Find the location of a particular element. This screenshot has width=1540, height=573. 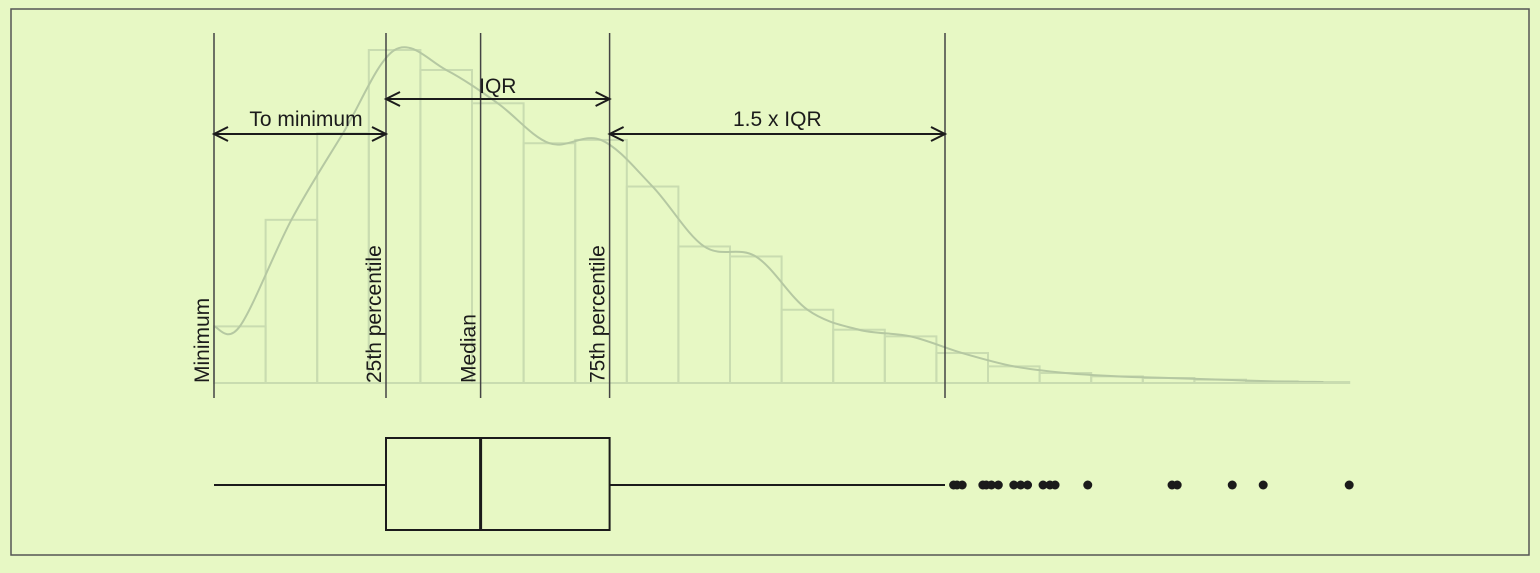

label-1-5-iqr: 1.5 x IQR is located at coordinates (777, 119).